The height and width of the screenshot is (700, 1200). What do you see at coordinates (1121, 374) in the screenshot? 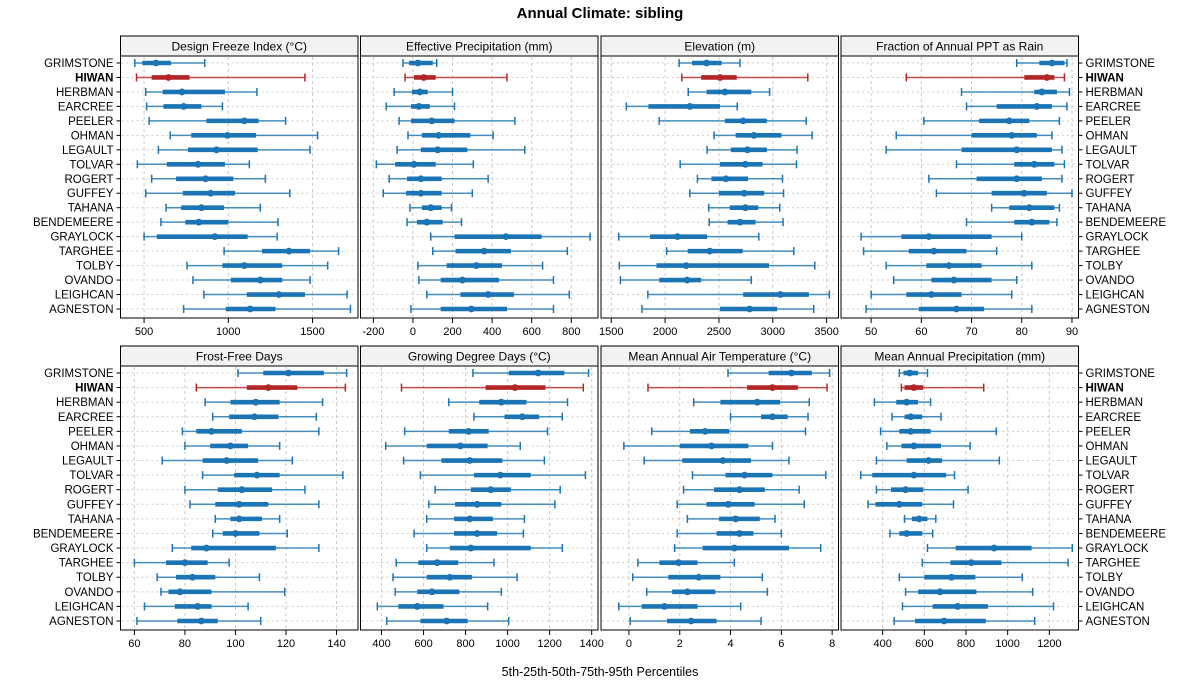
I see `station-label-right: GRIMSTONE` at bounding box center [1121, 374].